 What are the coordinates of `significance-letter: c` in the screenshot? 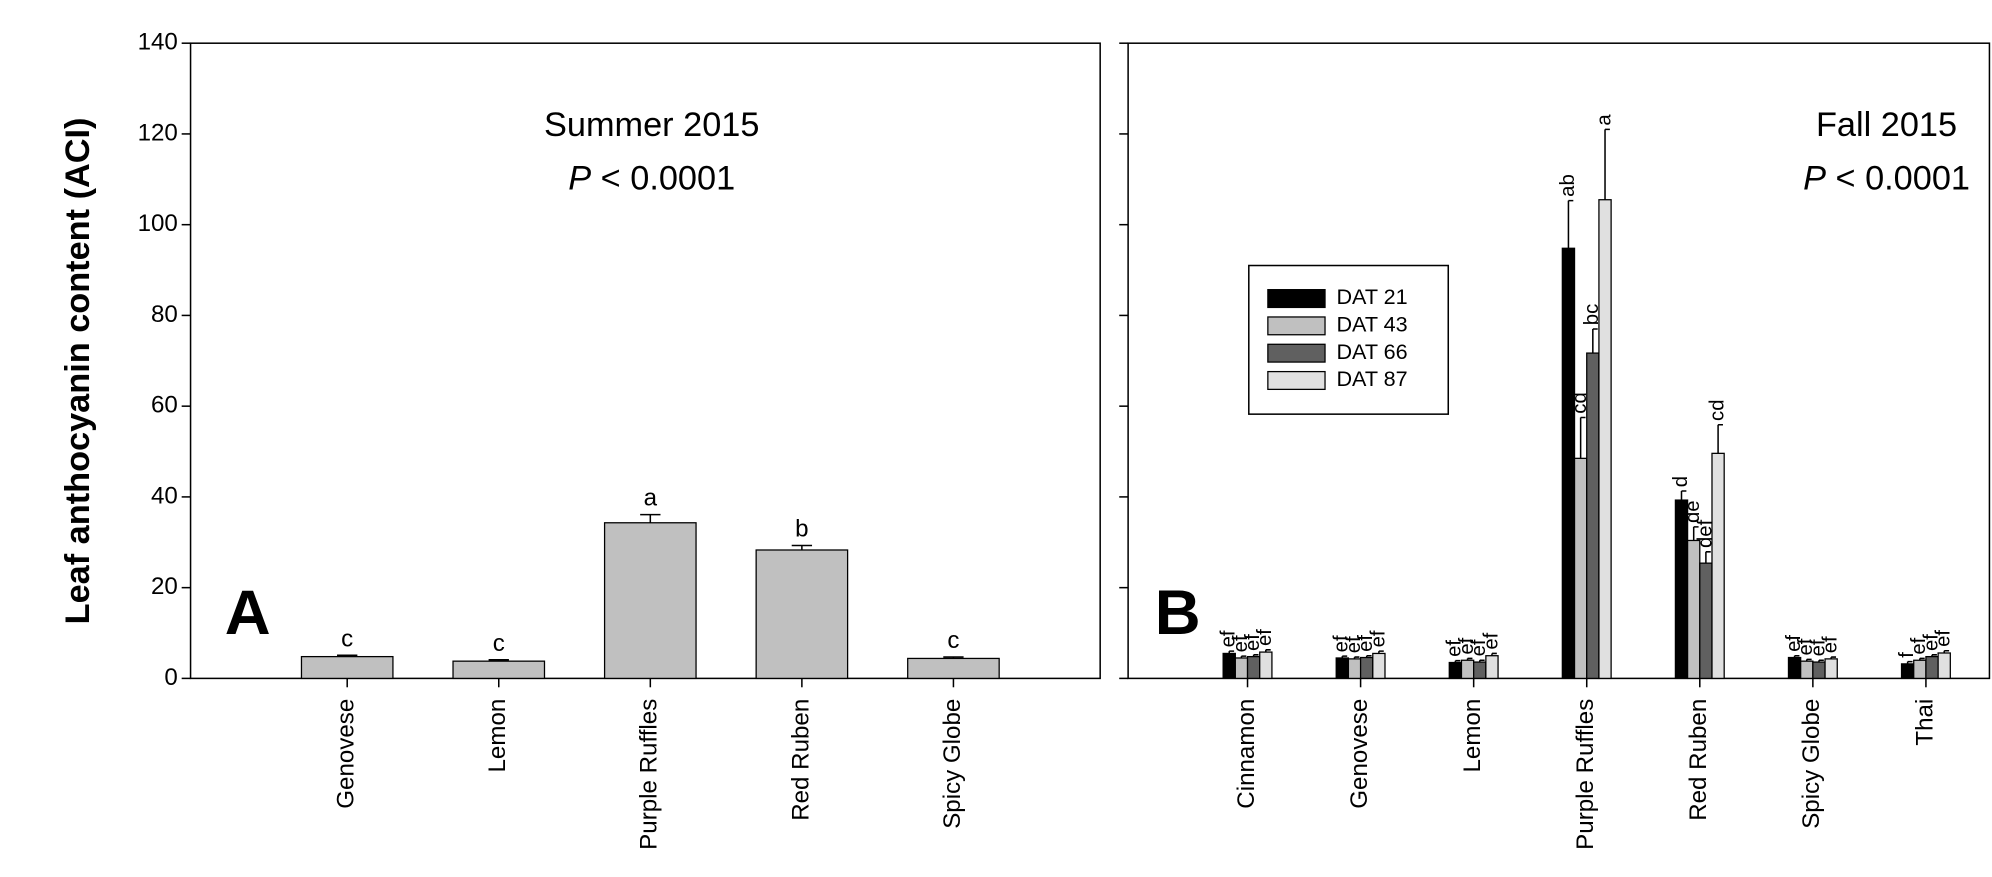 It's located at (499, 643).